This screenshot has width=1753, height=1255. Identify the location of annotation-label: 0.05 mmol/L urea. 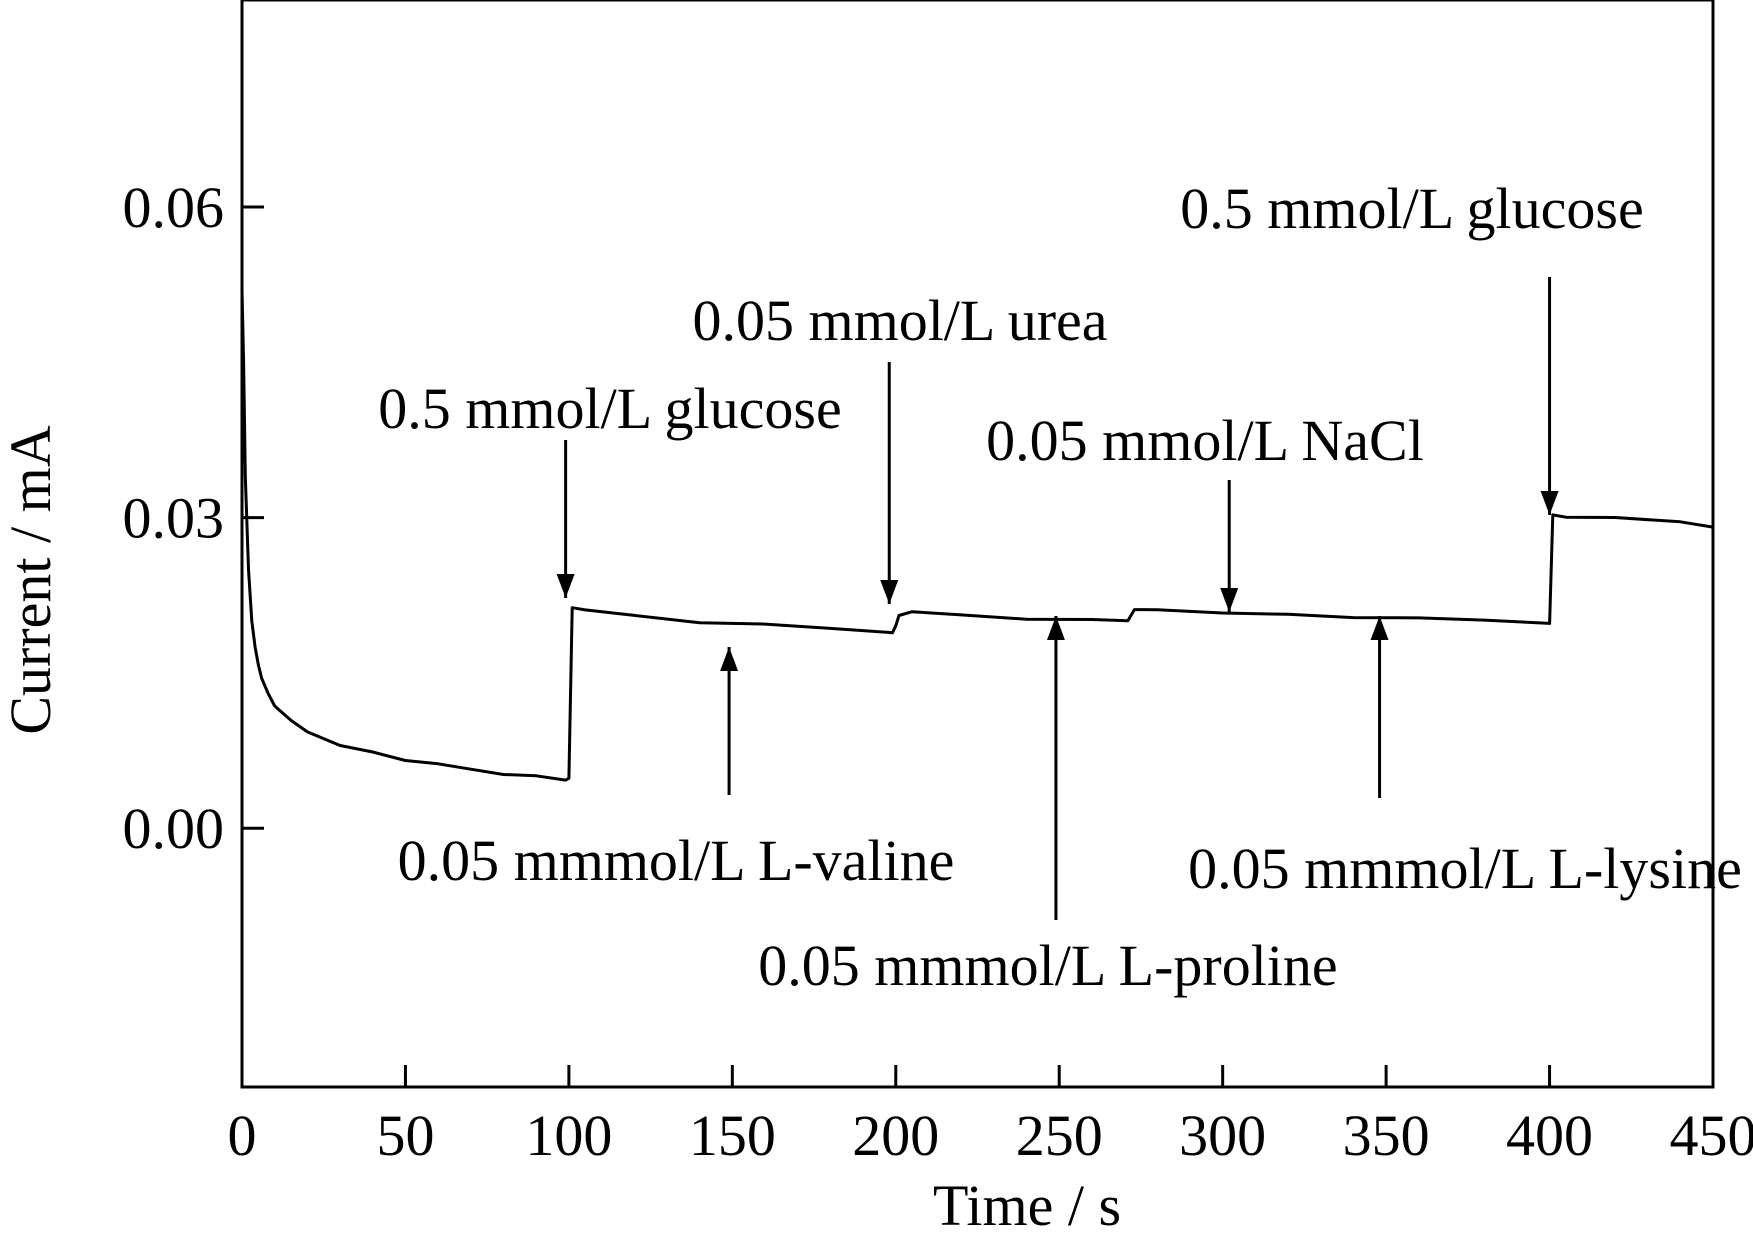
(899, 320).